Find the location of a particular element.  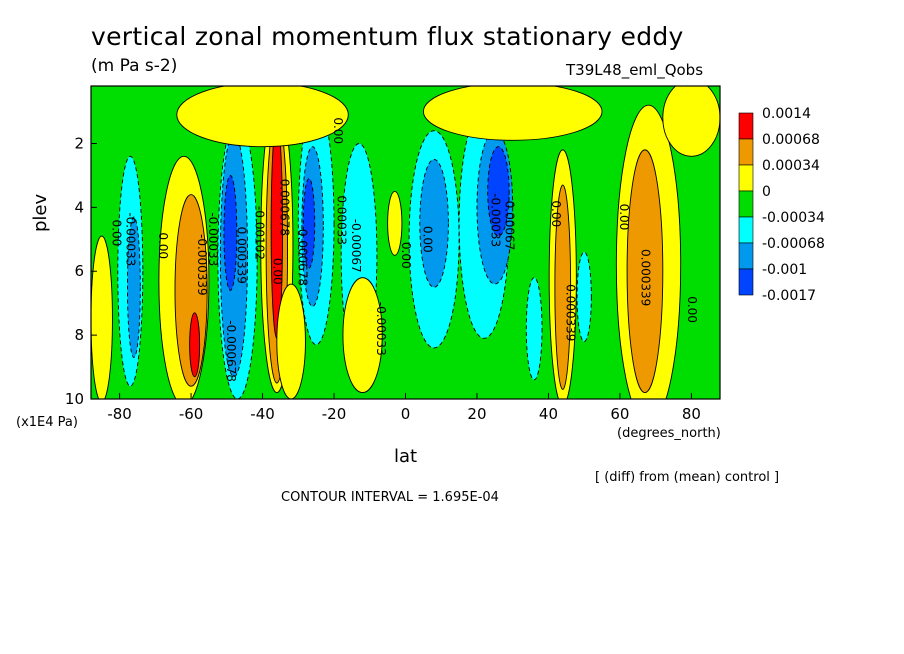

legend-label-4: -0.00034 is located at coordinates (793, 218).